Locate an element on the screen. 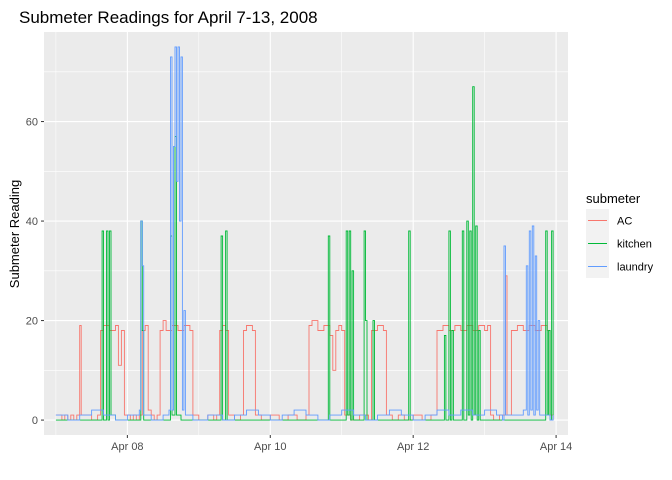  legend-label-laundry: laundry is located at coordinates (635, 268).